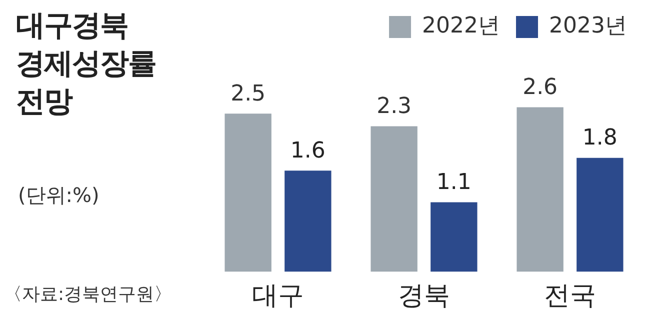 Image resolution: width=651 pixels, height=327 pixels. What do you see at coordinates (588, 26) in the screenshot?
I see `legend-label: 2023년` at bounding box center [588, 26].